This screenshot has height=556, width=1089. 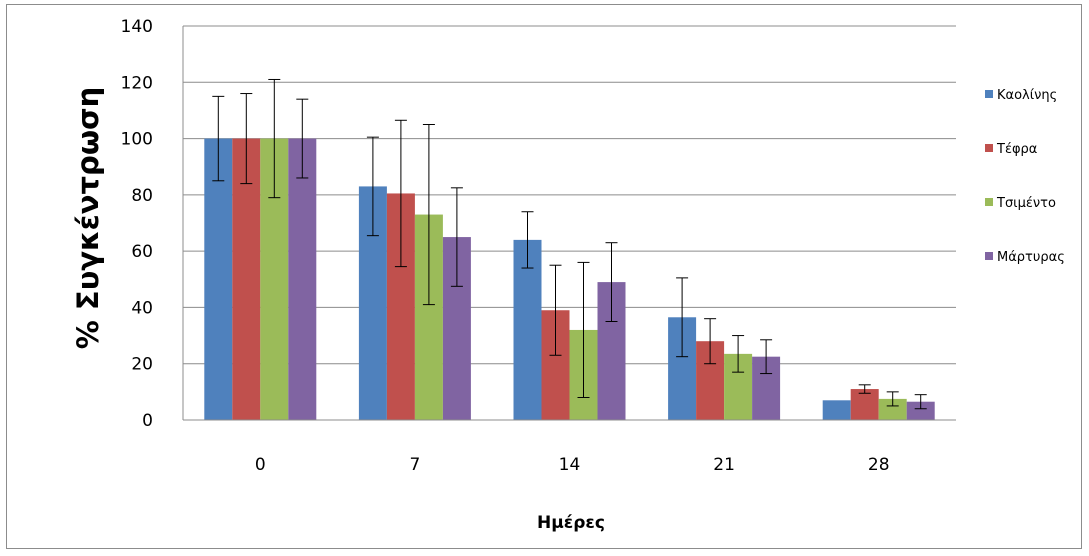 What do you see at coordinates (302, 138) in the screenshot?
I see `error-bar-μάρτυρας-day-0` at bounding box center [302, 138].